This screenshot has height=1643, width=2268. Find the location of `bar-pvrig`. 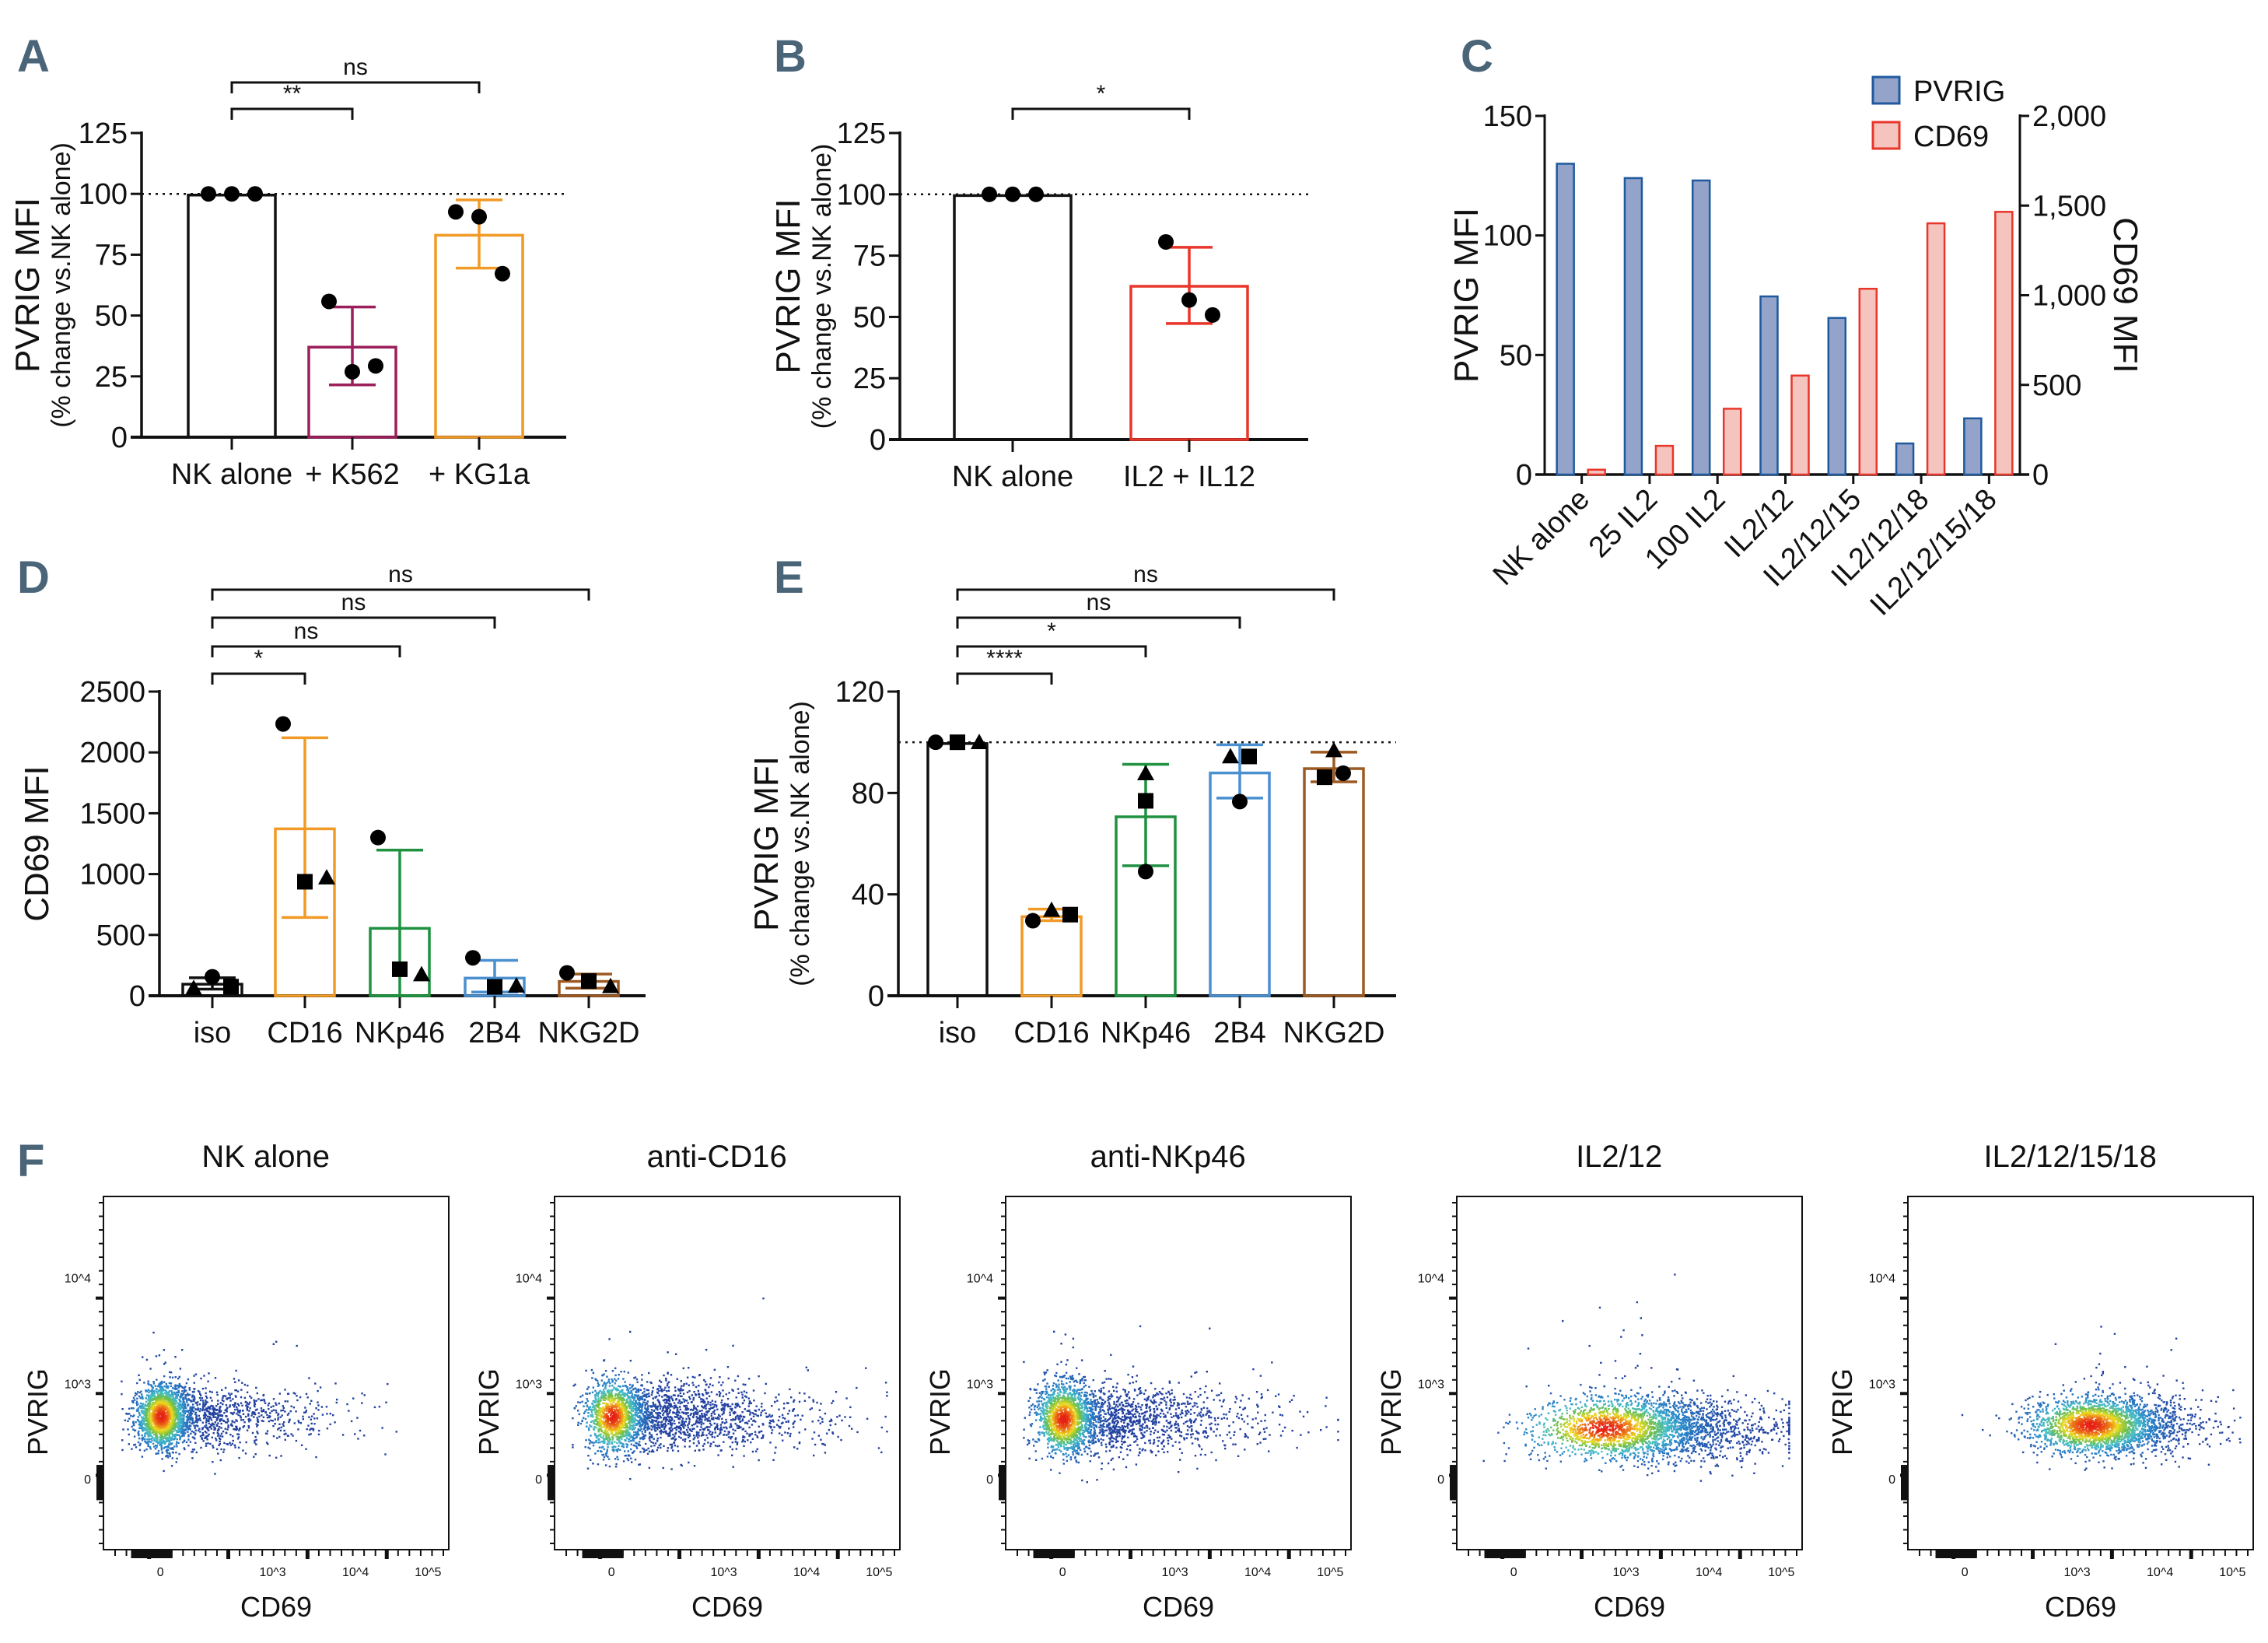

bar-pvrig is located at coordinates (1905, 459).